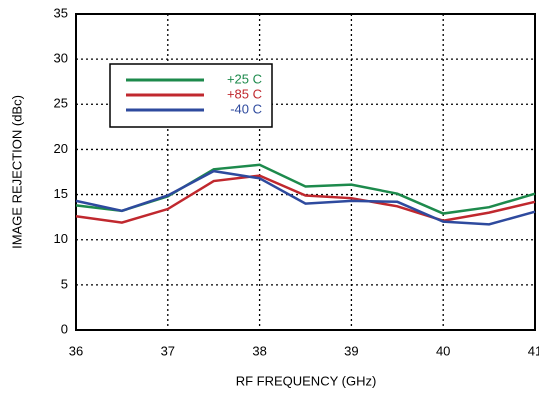  Describe the element at coordinates (244, 78) in the screenshot. I see `legend-label: +25 C` at that location.